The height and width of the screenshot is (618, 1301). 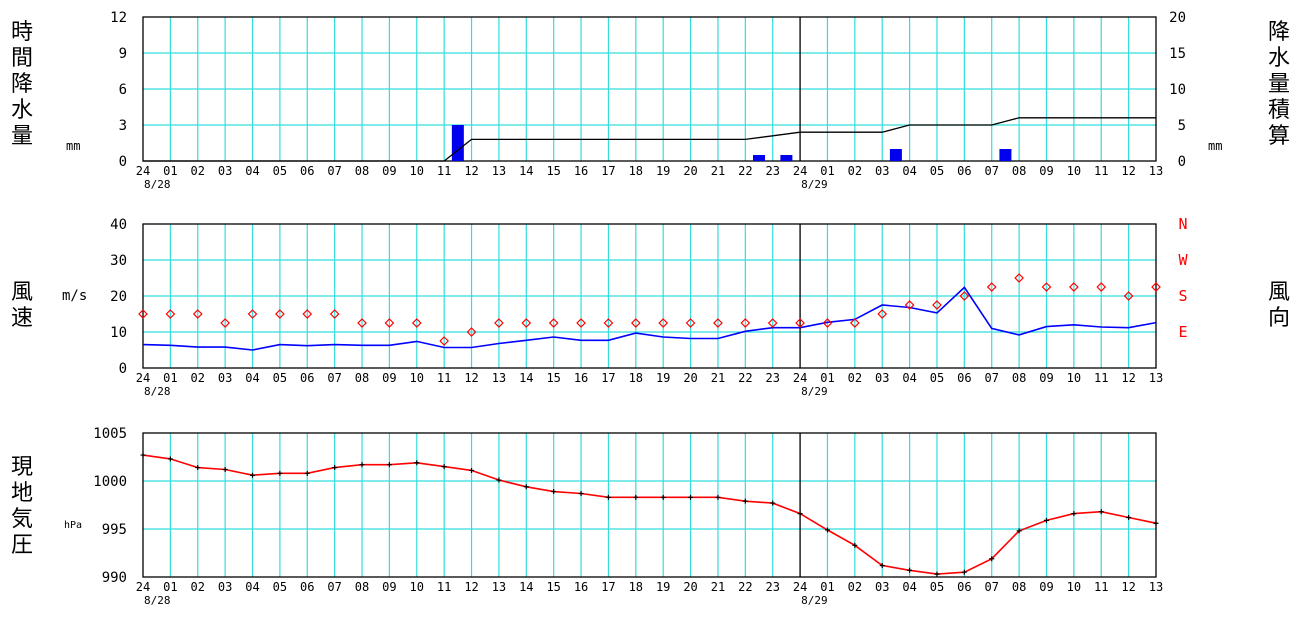 I want to click on x-tick-label: 14, so click(x=526, y=378).